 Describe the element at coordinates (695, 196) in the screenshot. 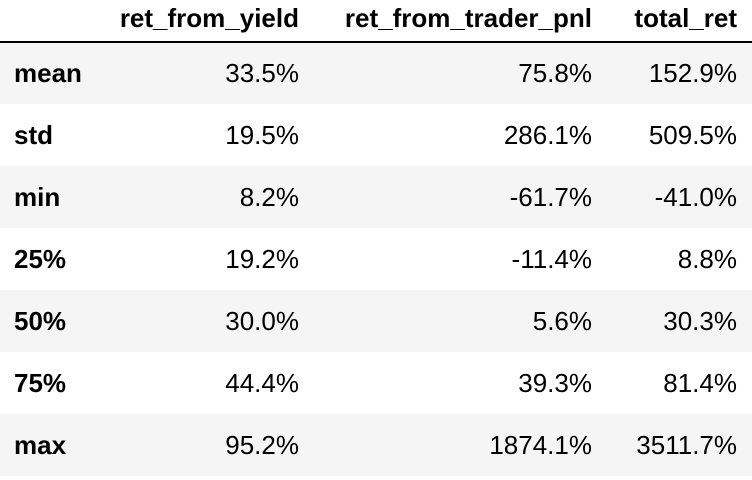

I see `cell-value: -41.0%` at that location.